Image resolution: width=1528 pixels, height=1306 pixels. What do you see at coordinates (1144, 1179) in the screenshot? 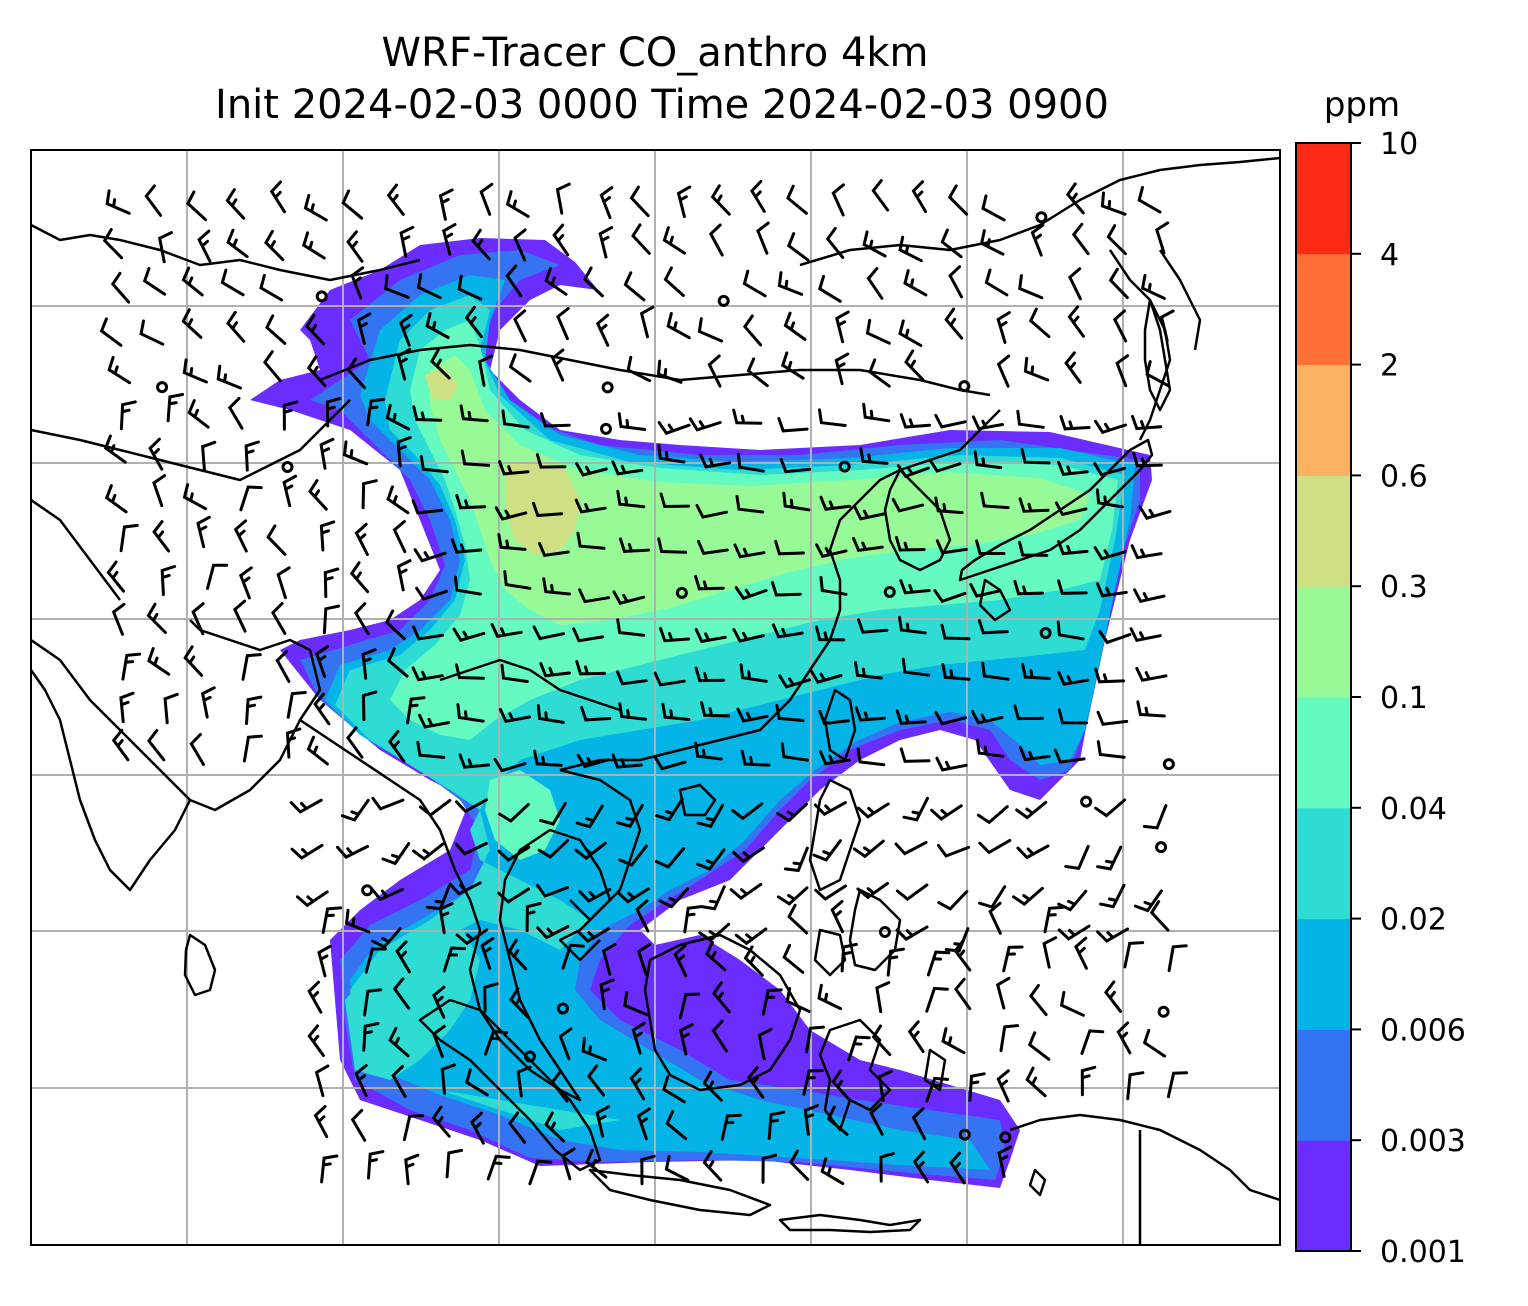
I see `coast-new-guinea` at bounding box center [1144, 1179].